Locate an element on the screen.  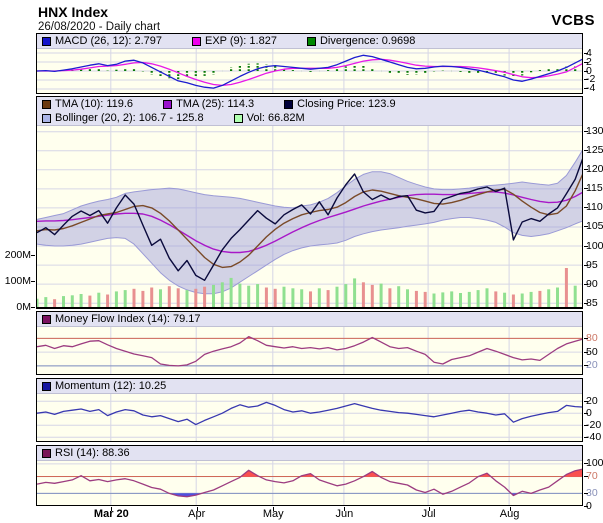
x-axis-label: Mar 20 is located at coordinates (111, 514).